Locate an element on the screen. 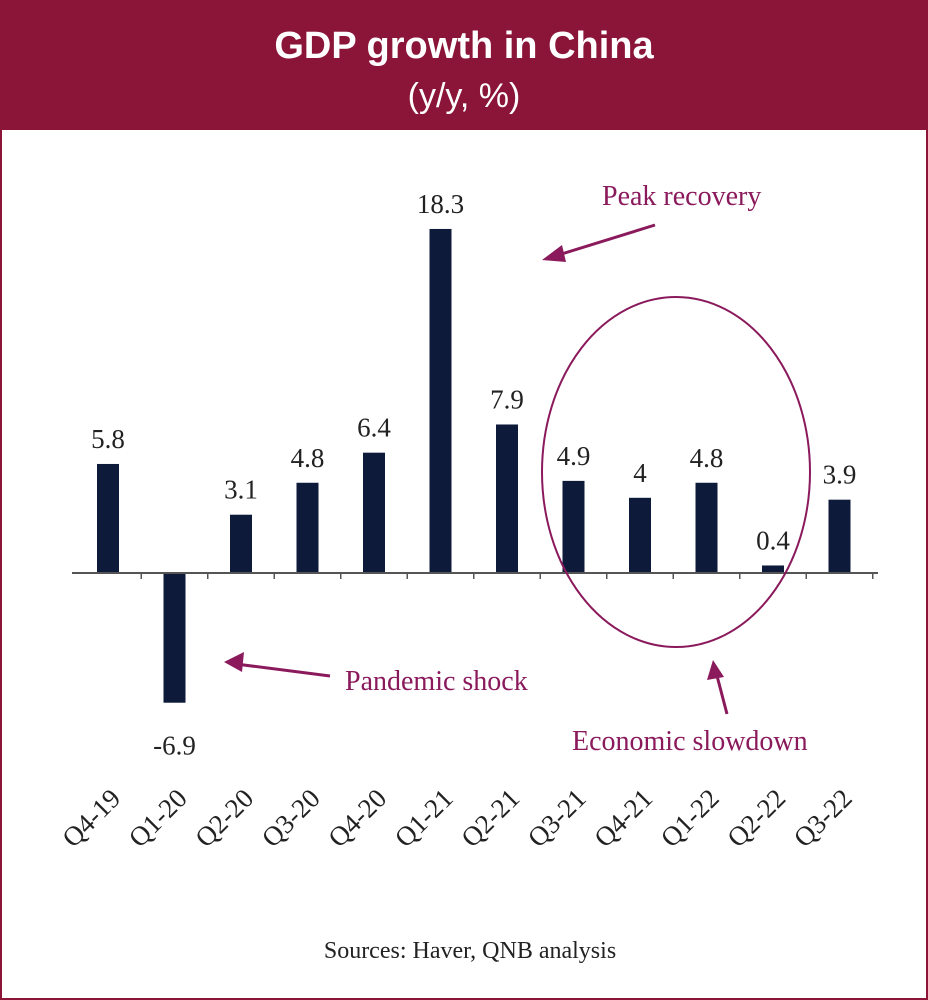 Image resolution: width=928 pixels, height=1000 pixels. value-label-q4-19: 5.8 is located at coordinates (108, 439).